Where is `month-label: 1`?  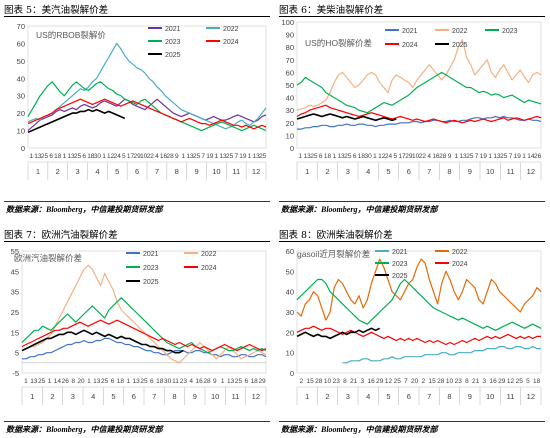 month-label: 1 is located at coordinates (307, 396).